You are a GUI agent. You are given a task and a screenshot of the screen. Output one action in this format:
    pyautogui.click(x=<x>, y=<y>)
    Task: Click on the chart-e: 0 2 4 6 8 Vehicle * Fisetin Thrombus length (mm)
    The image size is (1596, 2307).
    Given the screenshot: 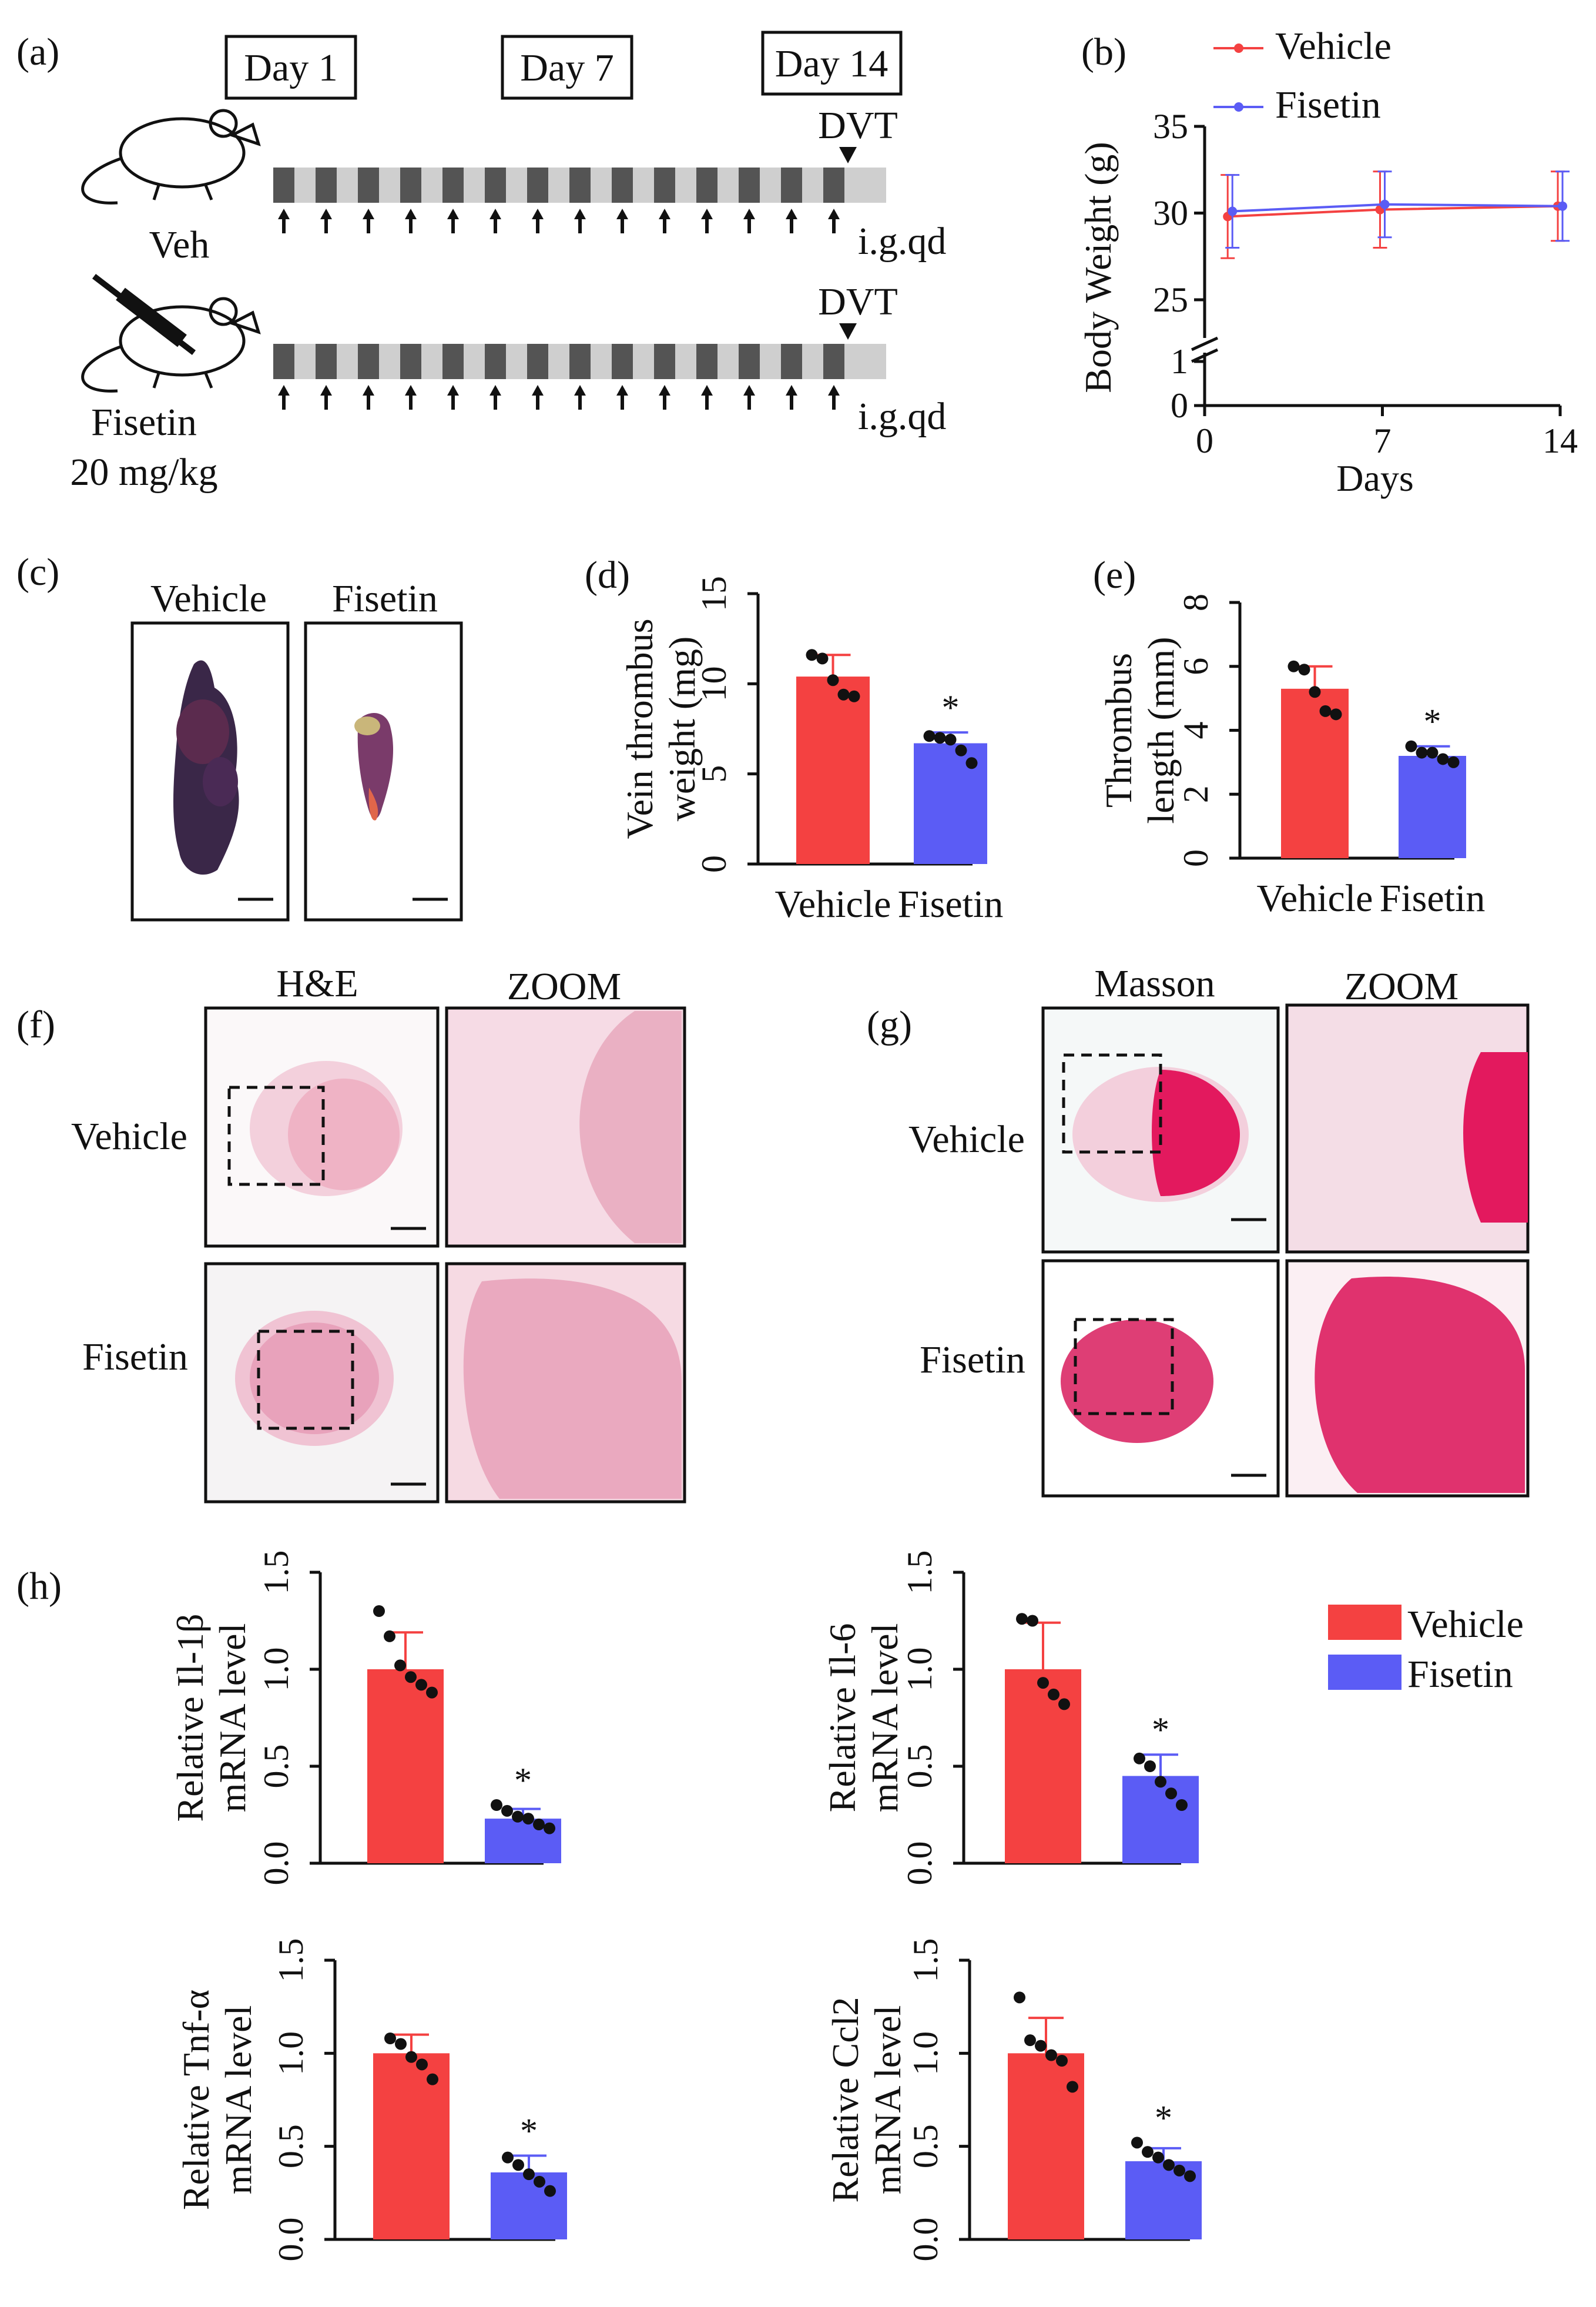 What is the action you would take?
    pyautogui.click(x=1291, y=757)
    